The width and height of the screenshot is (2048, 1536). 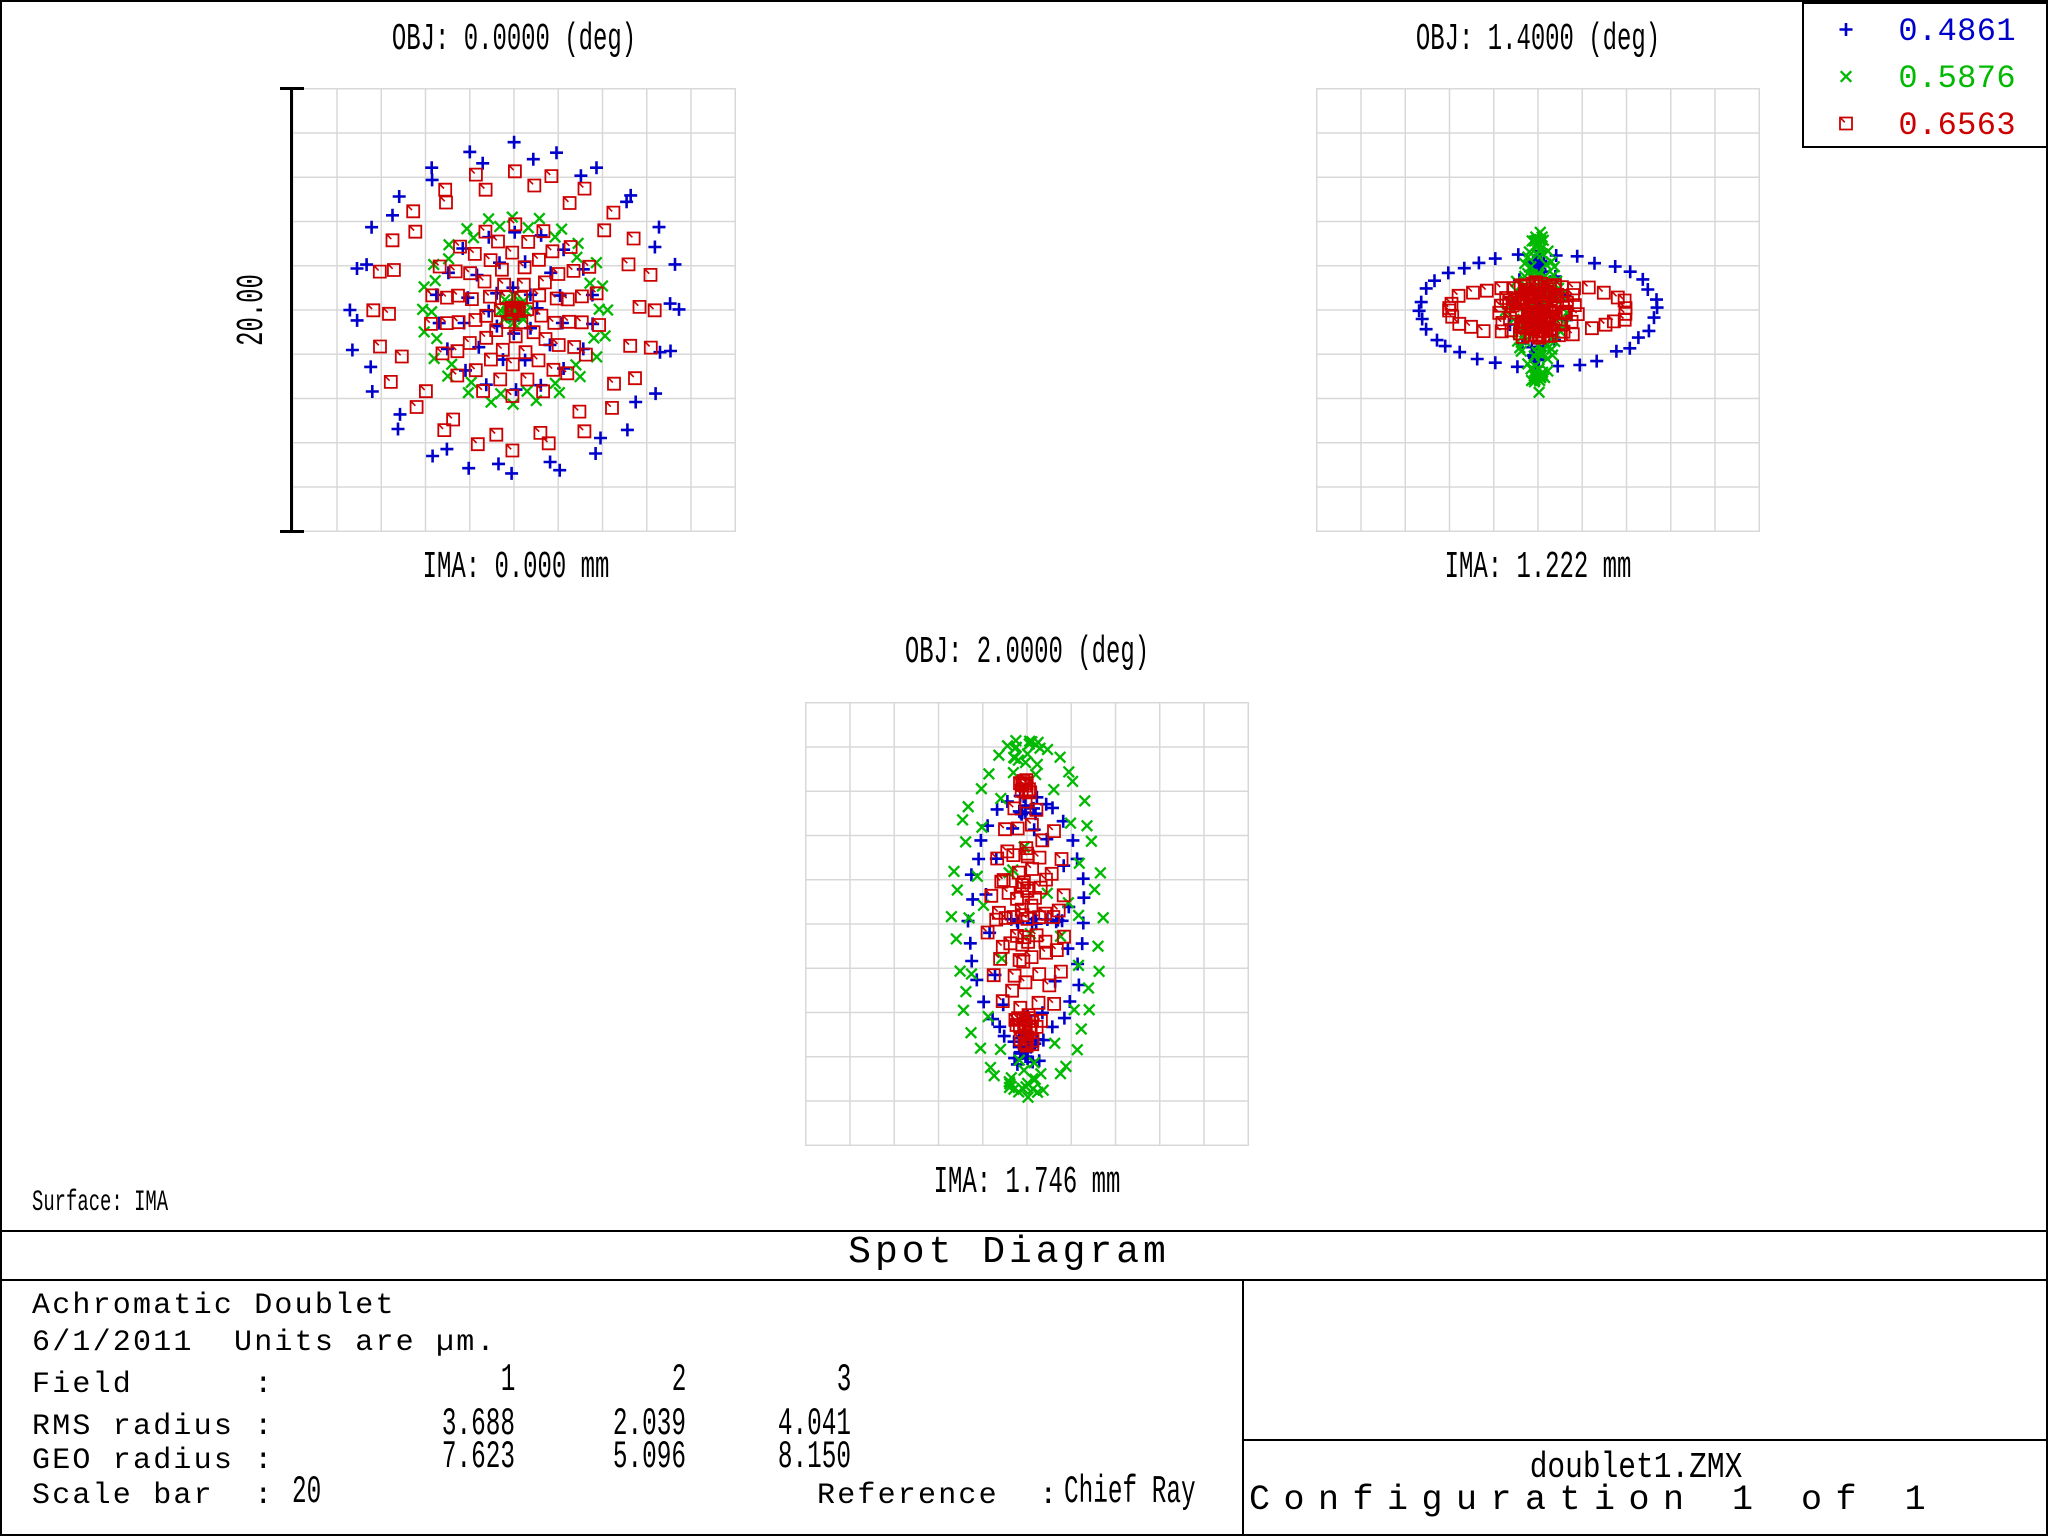 I want to click on rms-row-label: RMS radius :, so click(x=153, y=1427).